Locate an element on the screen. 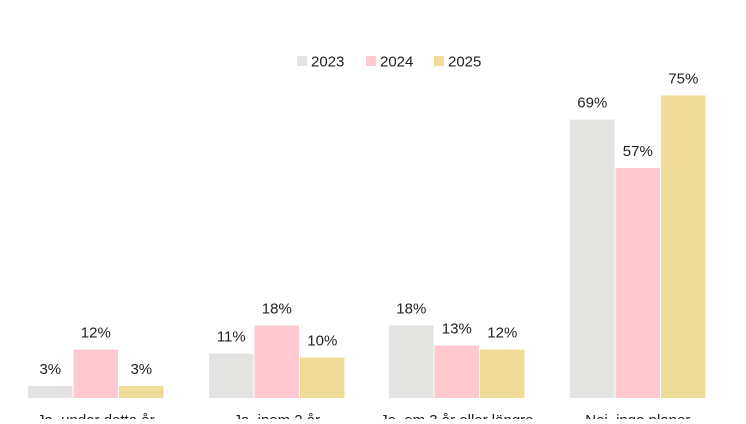 This screenshot has width=746, height=424. data-label-2024-cat-4: 57% is located at coordinates (638, 151).